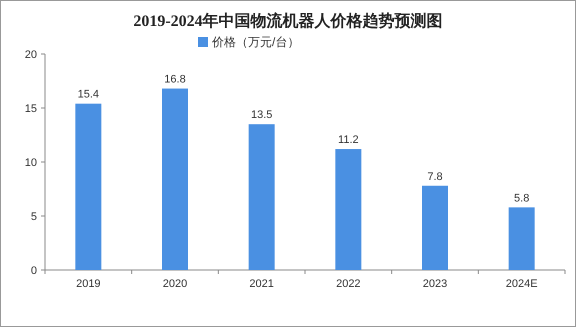  Describe the element at coordinates (522, 284) in the screenshot. I see `x-tick-label: 2024E` at that location.